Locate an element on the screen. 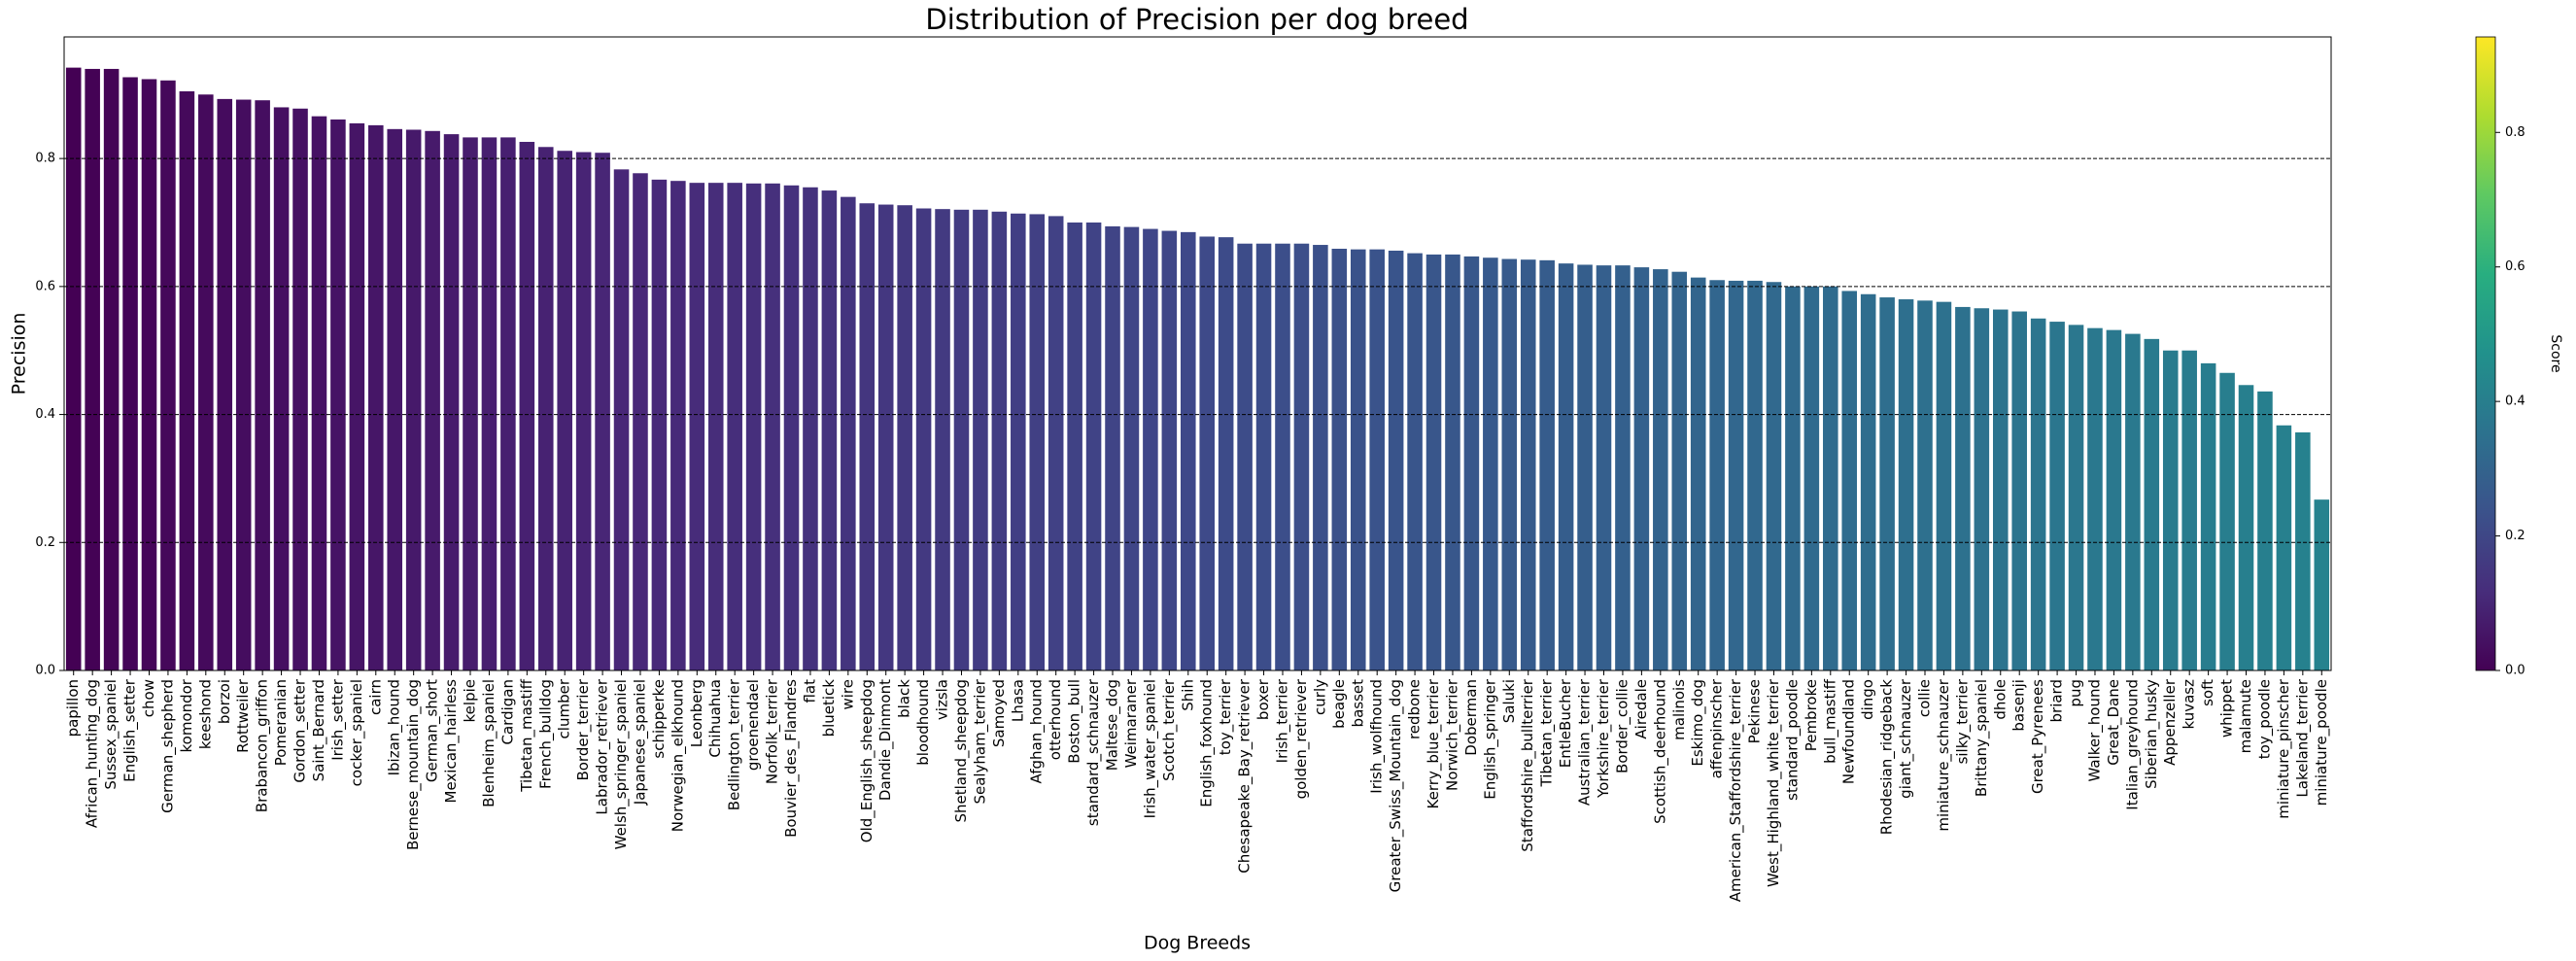 The height and width of the screenshot is (961, 2576). x-tick-label: miniature_poodle is located at coordinates (2322, 742).